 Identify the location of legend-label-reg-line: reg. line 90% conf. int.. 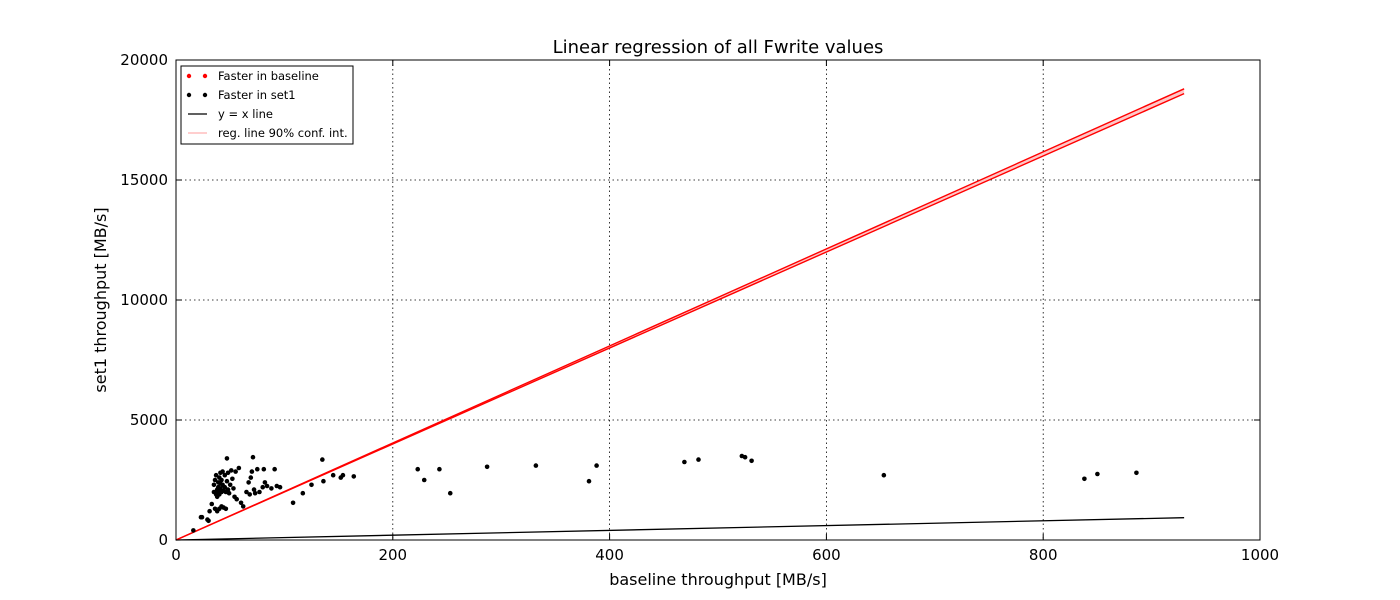
(283, 133).